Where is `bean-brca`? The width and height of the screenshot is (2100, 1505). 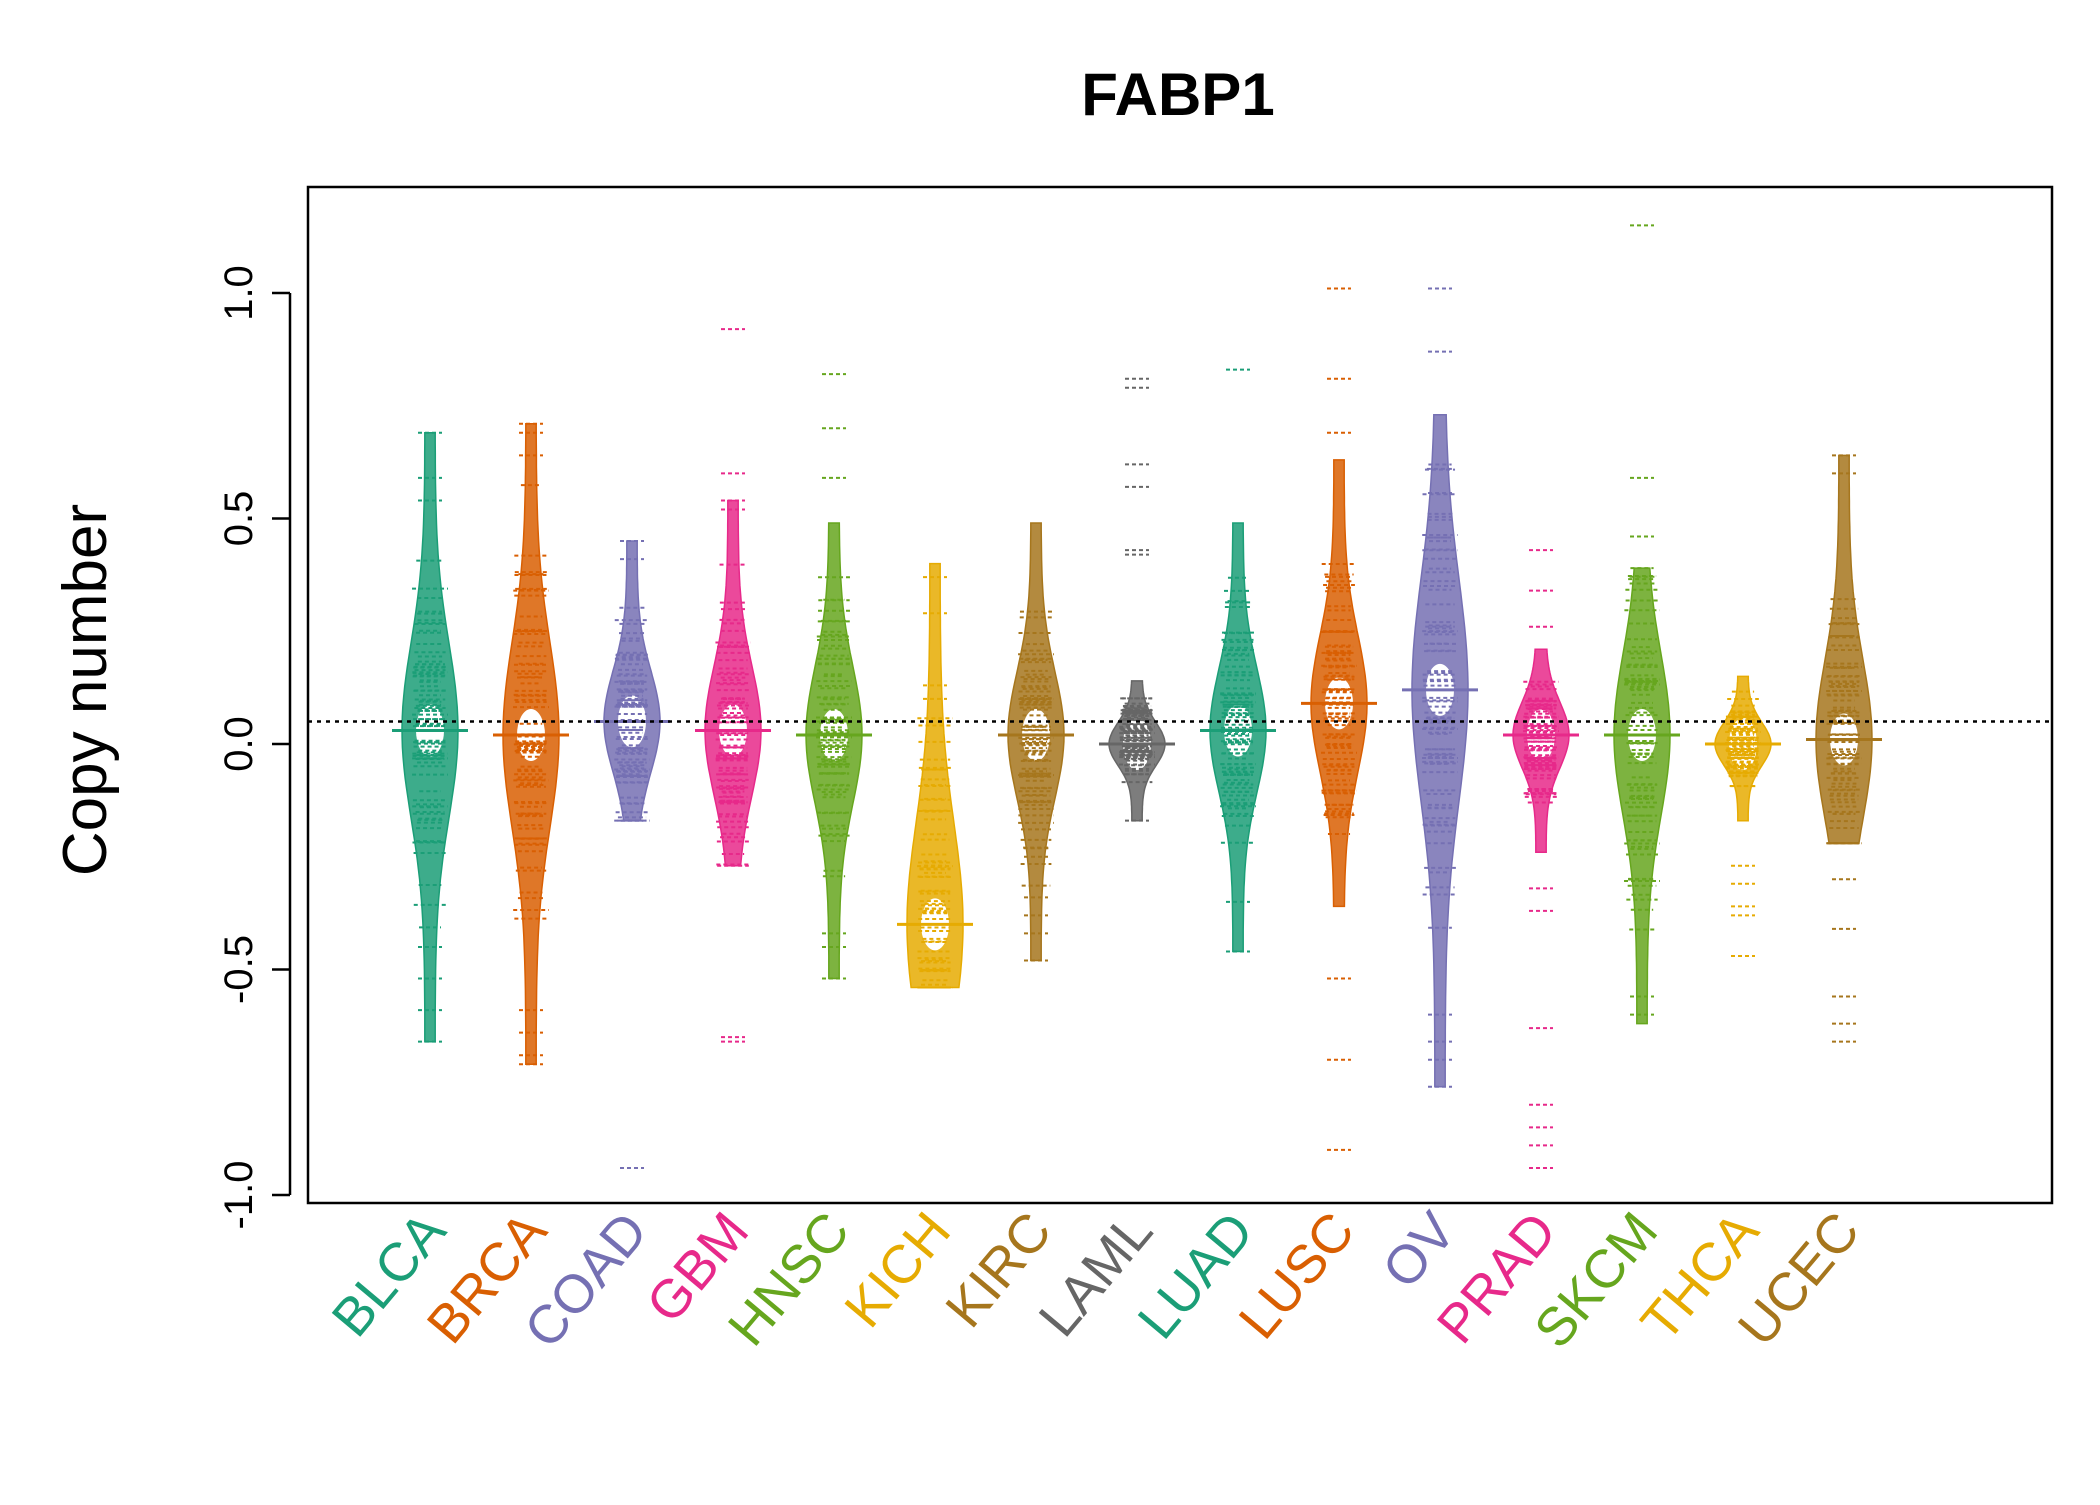
bean-brca is located at coordinates (531, 744).